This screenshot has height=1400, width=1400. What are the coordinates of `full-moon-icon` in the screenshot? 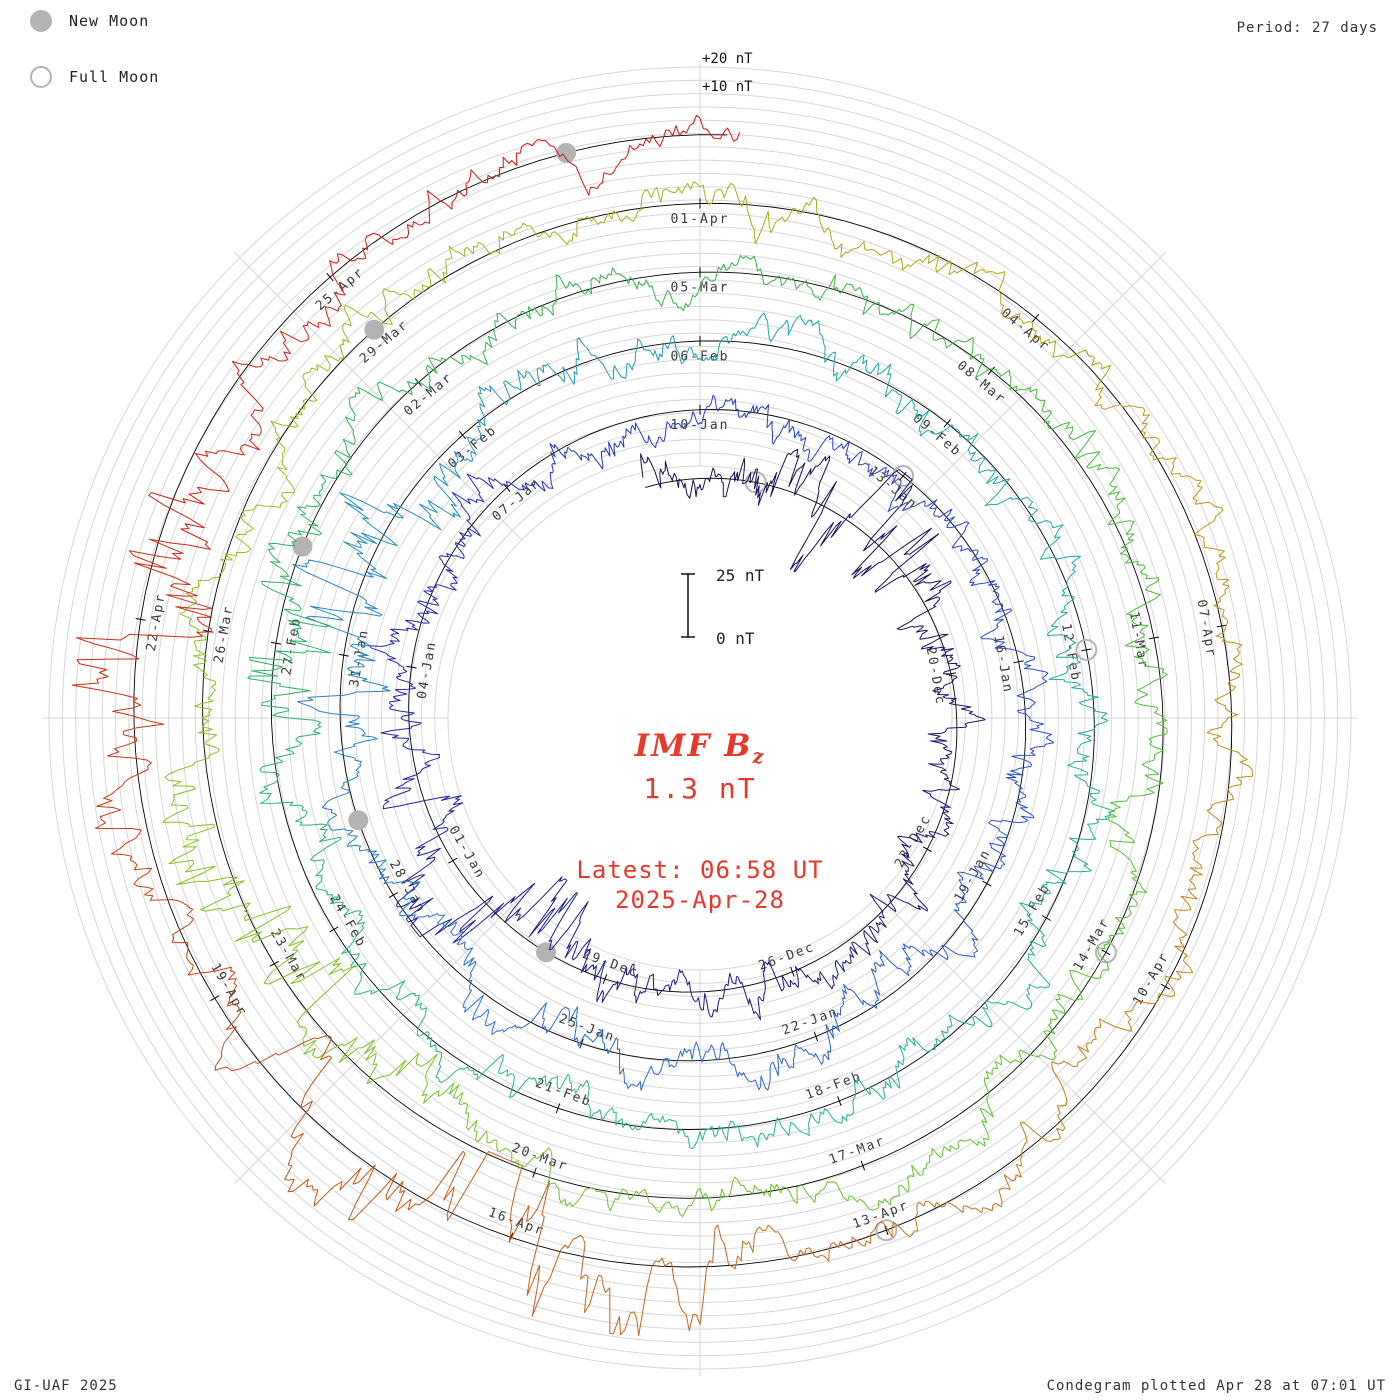 It's located at (41, 77).